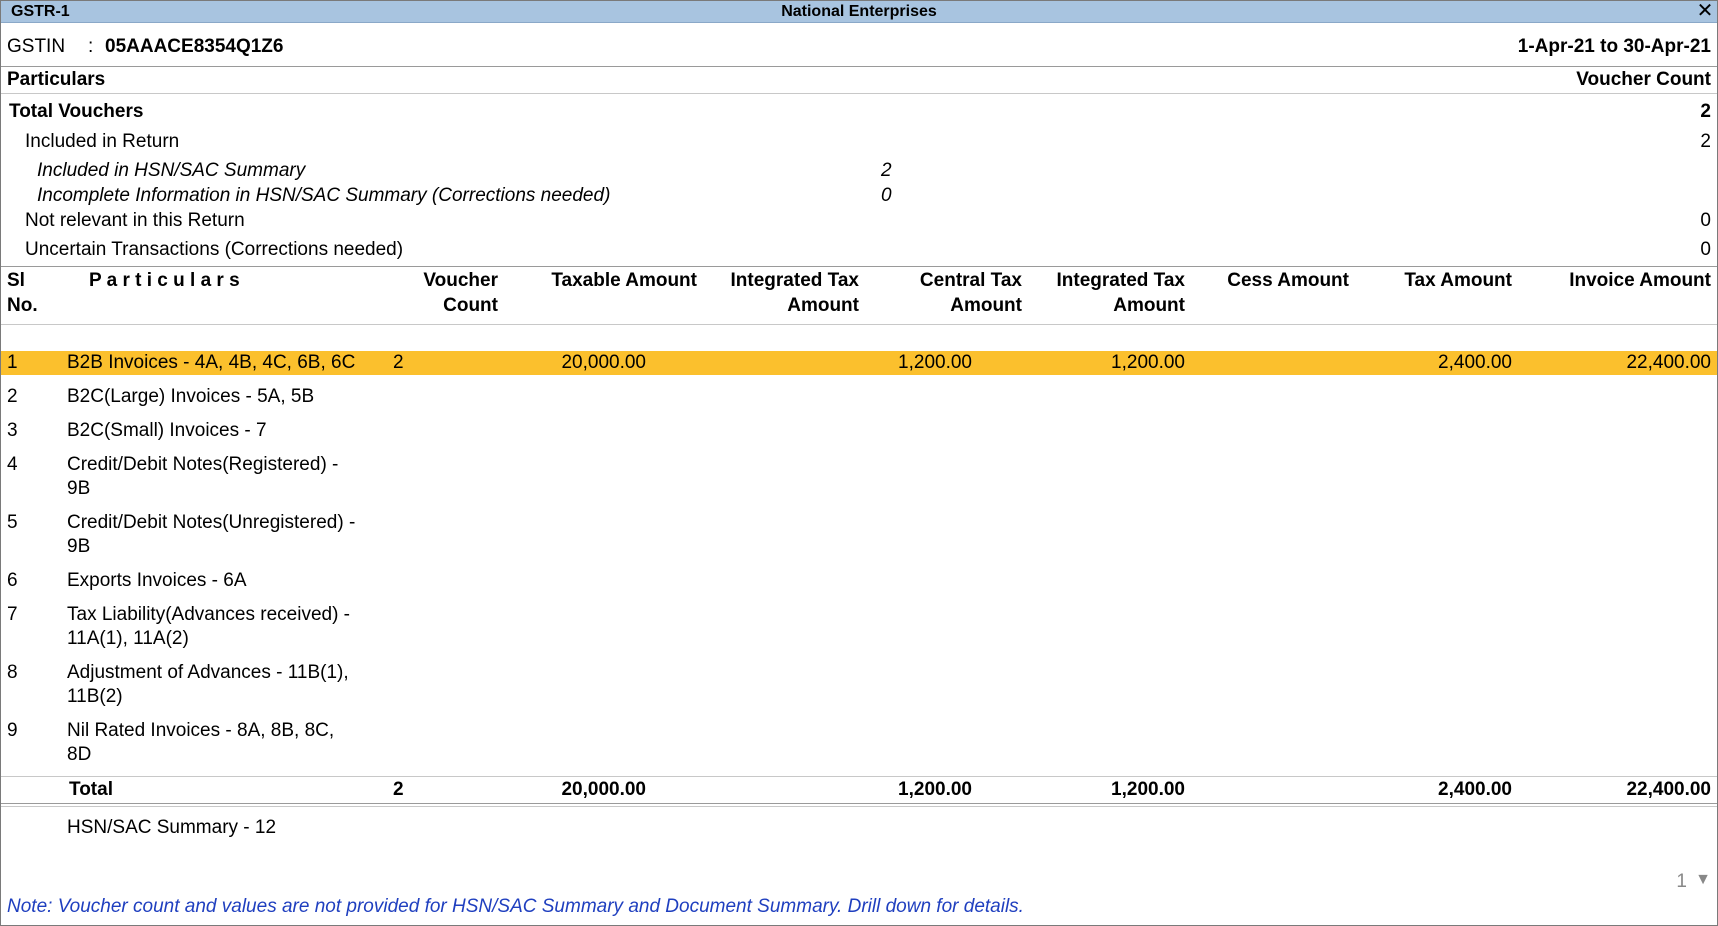 The height and width of the screenshot is (926, 1718). What do you see at coordinates (12, 580) in the screenshot?
I see `row-sl-no: 6` at bounding box center [12, 580].